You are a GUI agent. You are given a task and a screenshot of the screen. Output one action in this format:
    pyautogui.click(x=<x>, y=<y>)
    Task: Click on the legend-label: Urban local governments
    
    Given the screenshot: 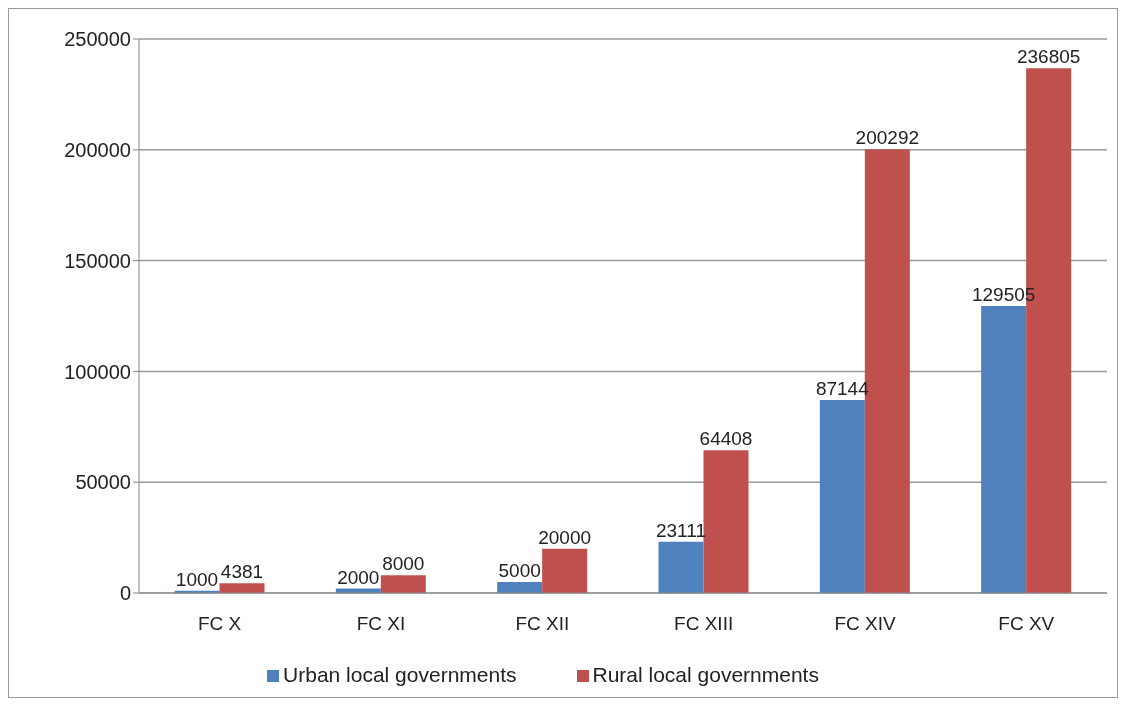 What is the action you would take?
    pyautogui.click(x=400, y=674)
    